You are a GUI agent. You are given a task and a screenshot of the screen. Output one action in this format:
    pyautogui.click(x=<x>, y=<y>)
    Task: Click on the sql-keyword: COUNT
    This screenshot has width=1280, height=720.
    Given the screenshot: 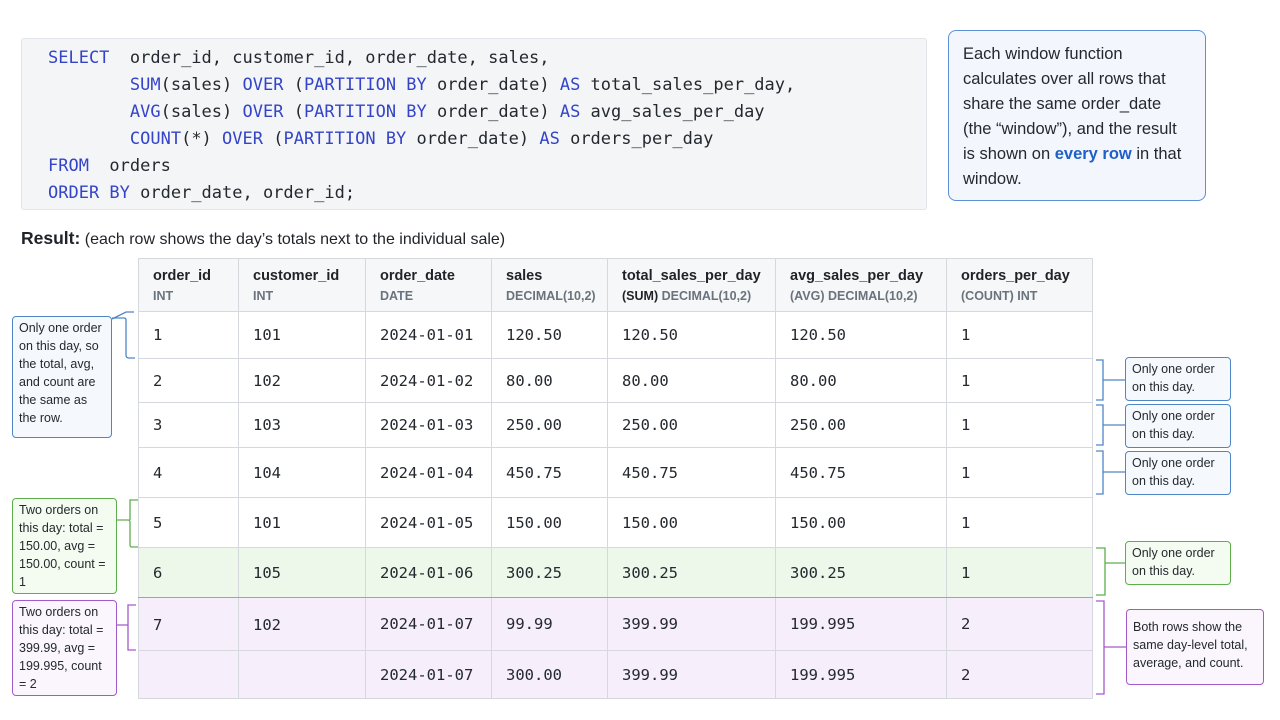 What is the action you would take?
    pyautogui.click(x=155, y=139)
    